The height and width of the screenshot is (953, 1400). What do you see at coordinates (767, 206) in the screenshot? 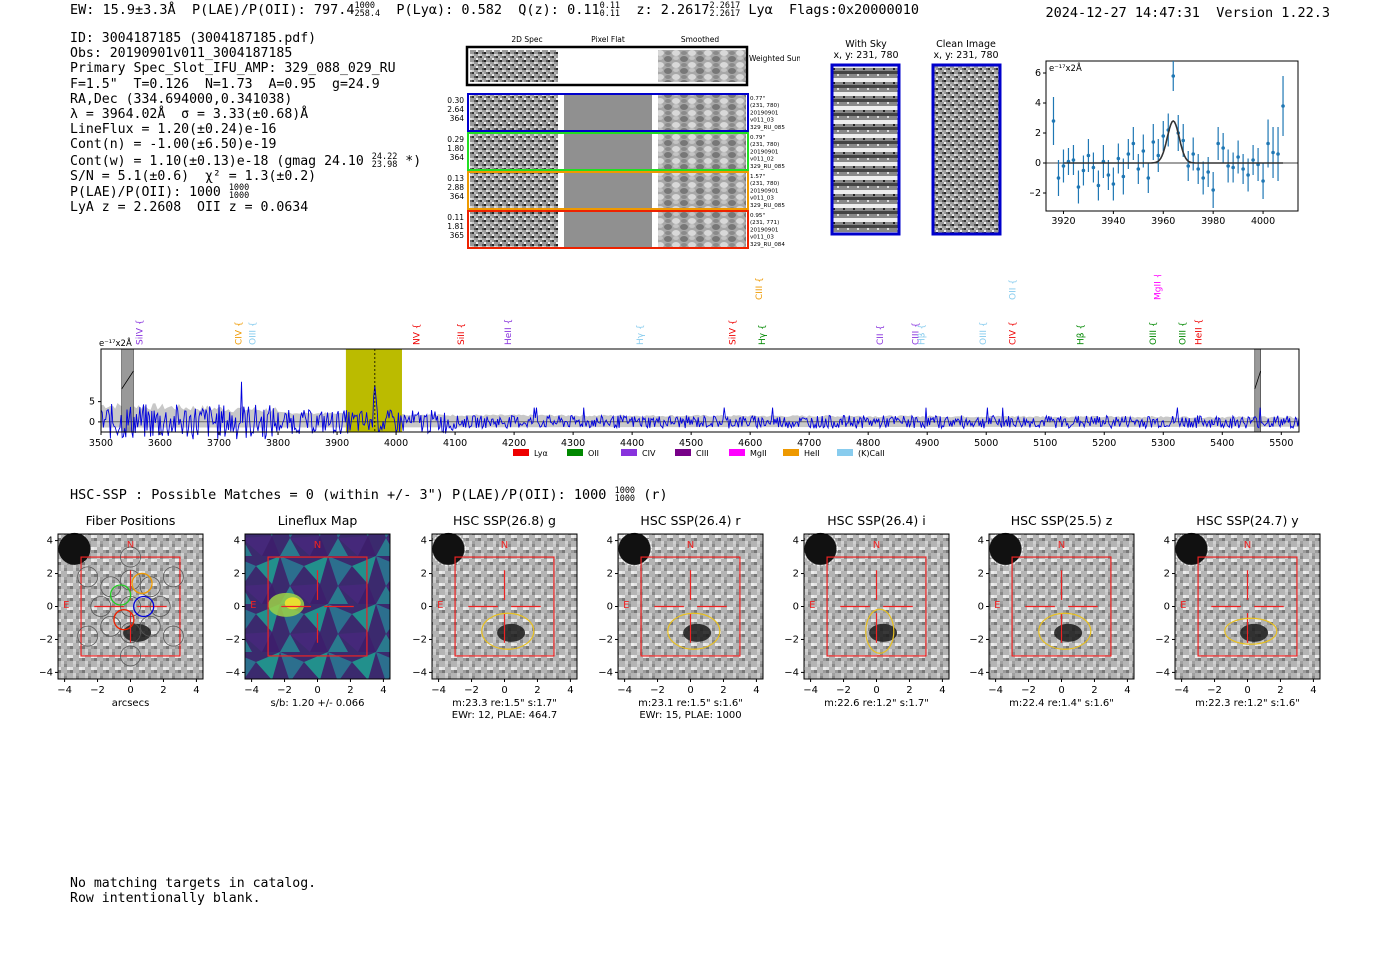
I see `row2-right-4: 329_RU_085` at bounding box center [767, 206].